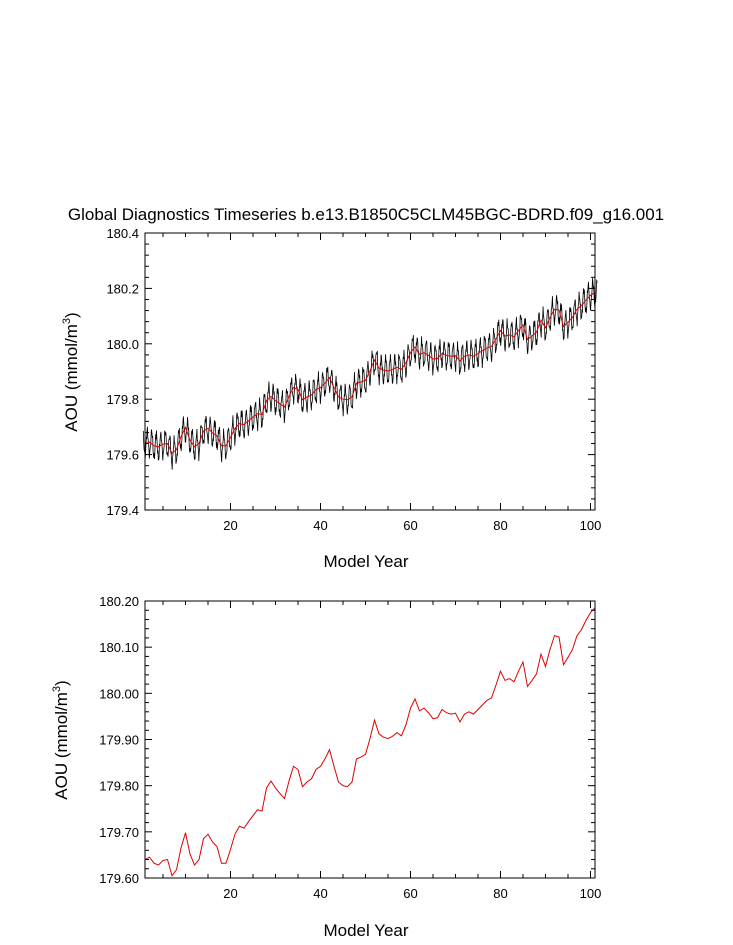 This screenshot has width=733, height=945. I want to click on bottom-y-tick-label: 180.10, so click(119, 647).